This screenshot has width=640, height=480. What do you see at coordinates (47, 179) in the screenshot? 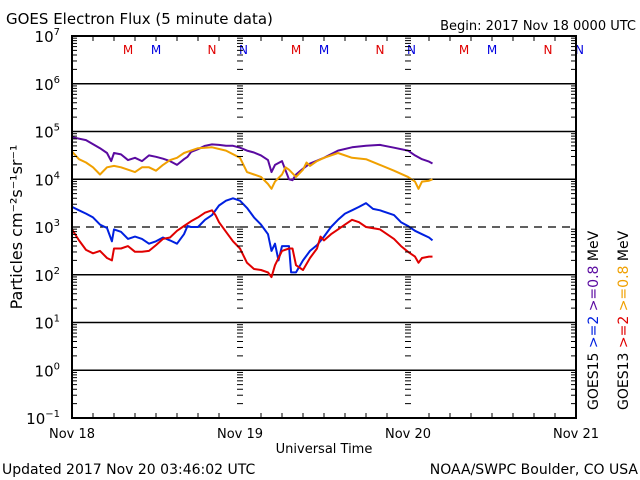
I see `y-tick-label: 10⁴` at bounding box center [47, 179].